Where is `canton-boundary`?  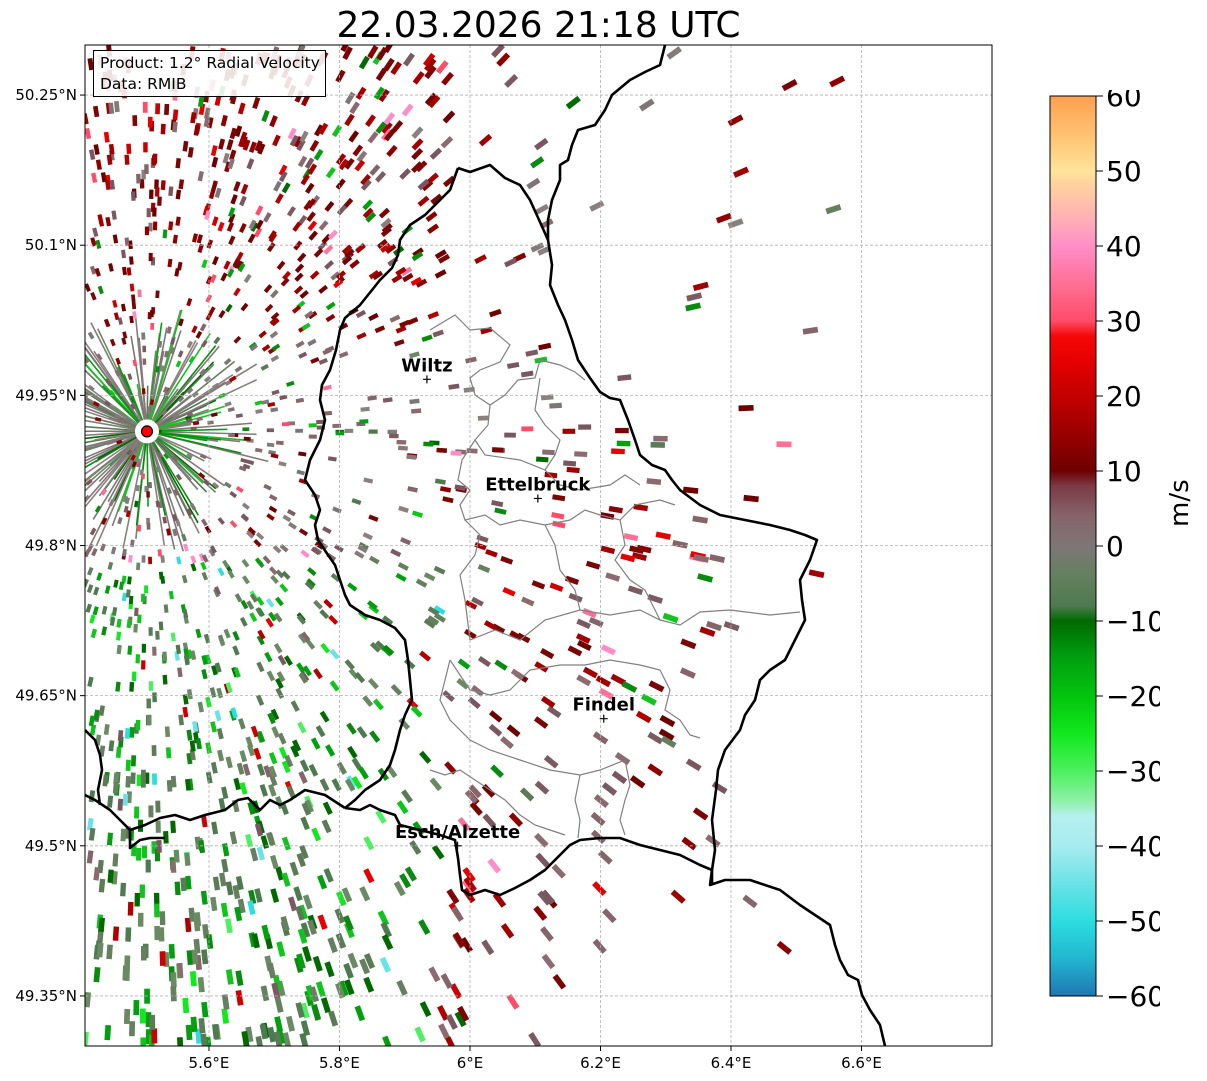 canton-boundary is located at coordinates (575, 699).